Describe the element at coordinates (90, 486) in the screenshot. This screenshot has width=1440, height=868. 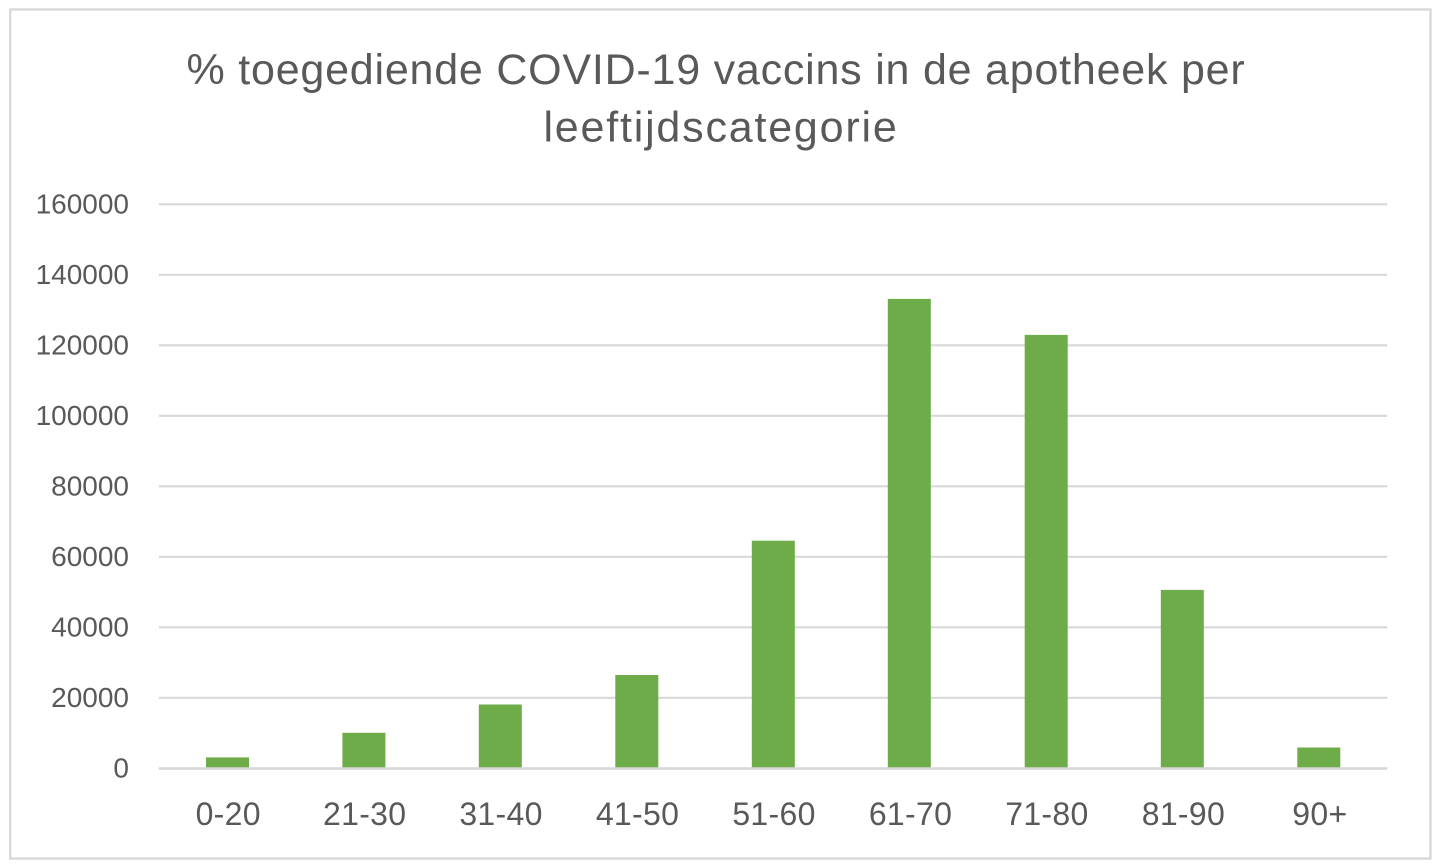
I see `svg-text: 80000` at that location.